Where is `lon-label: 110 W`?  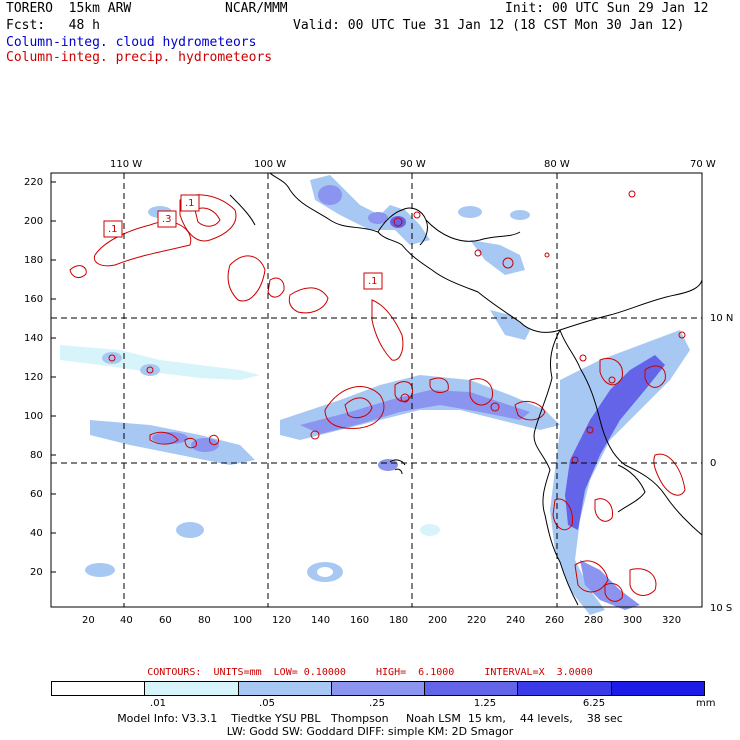
lon-label: 110 W is located at coordinates (126, 164).